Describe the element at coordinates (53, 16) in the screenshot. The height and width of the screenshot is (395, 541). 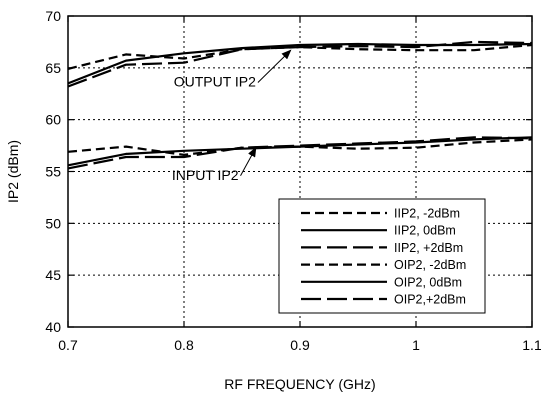
I see `y-tick-label: 70` at that location.